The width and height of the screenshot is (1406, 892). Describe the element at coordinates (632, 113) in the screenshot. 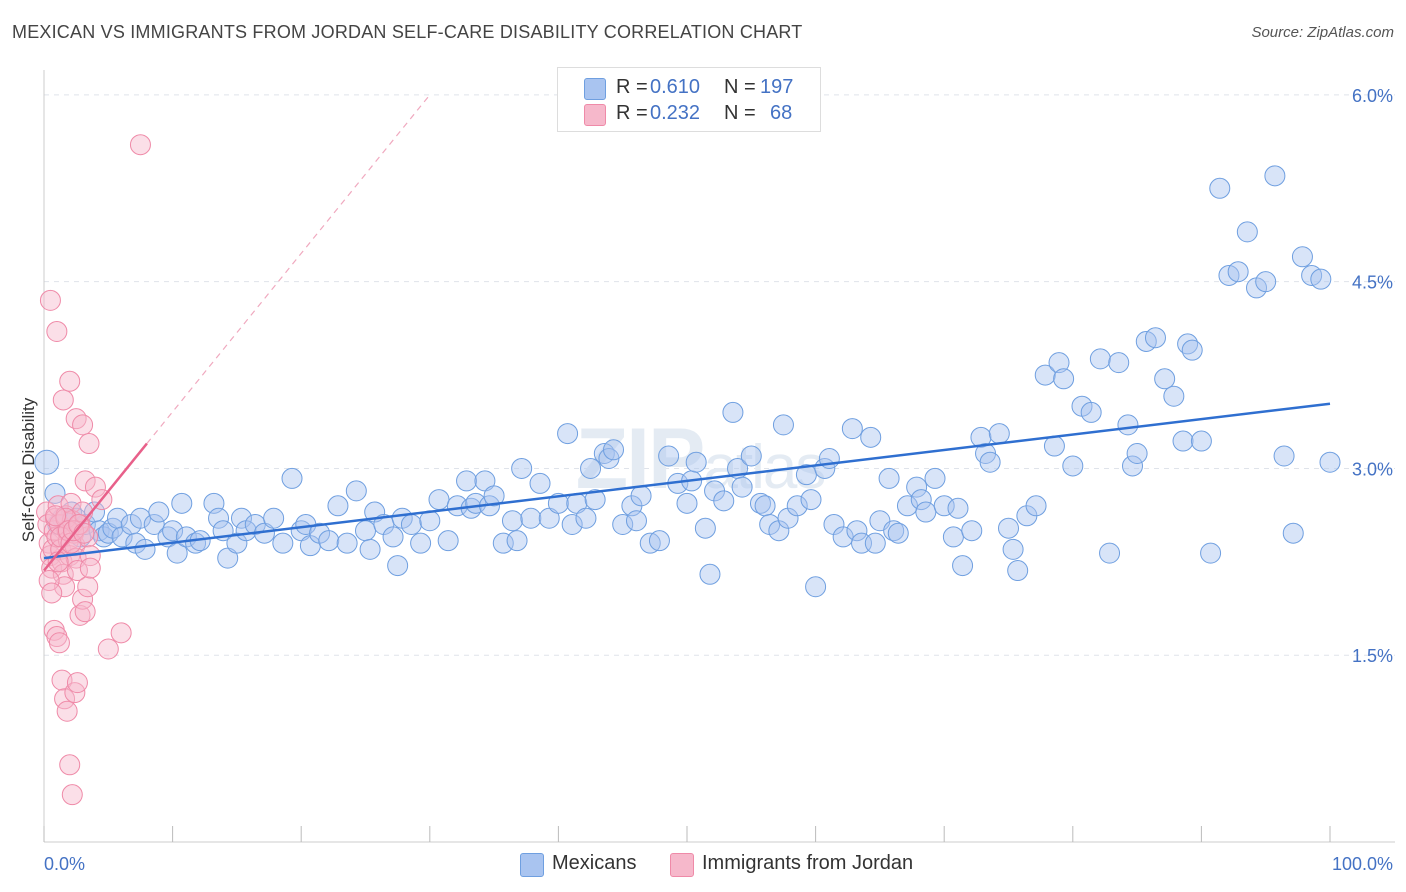

I see `r-label: R =` at that location.